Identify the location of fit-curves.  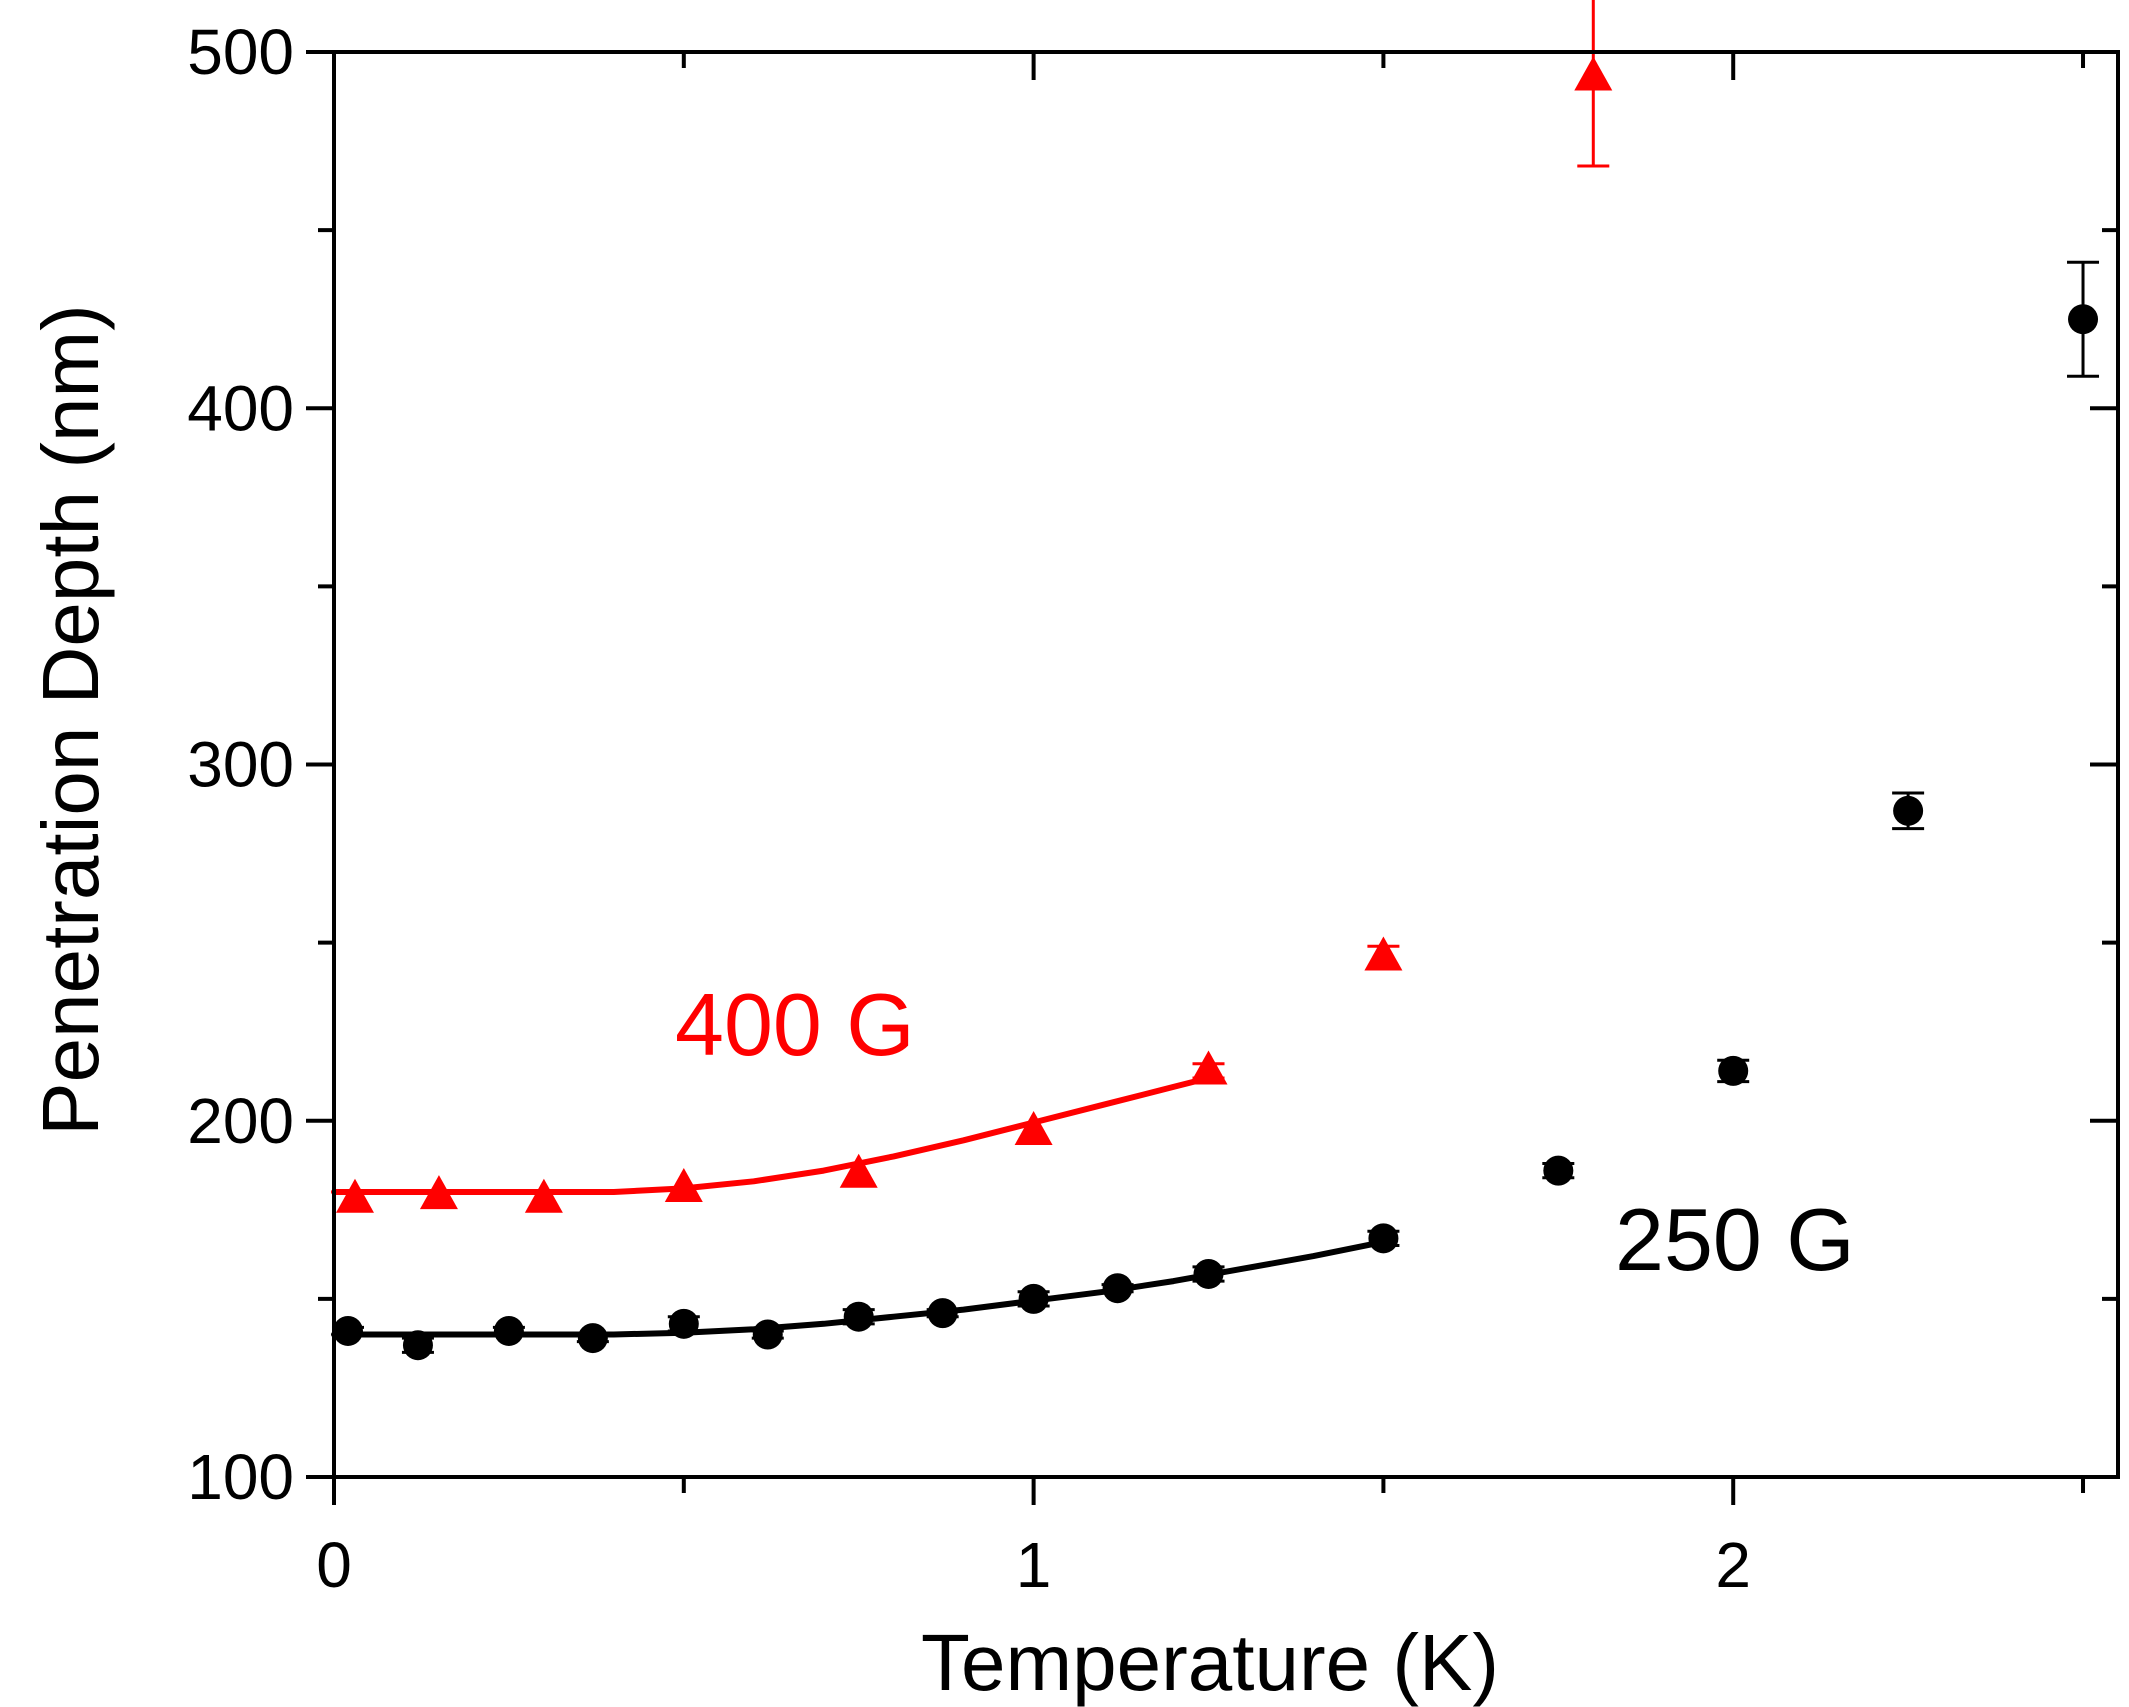
(859, 1206).